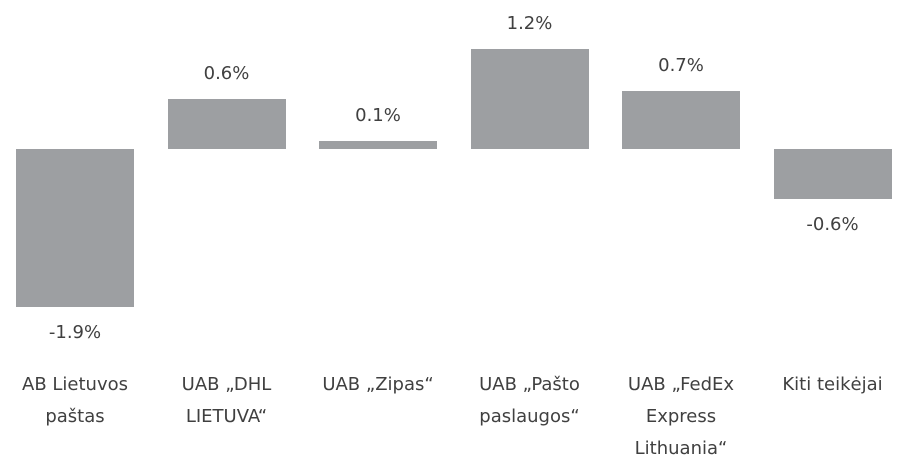 This screenshot has height=465, width=897. What do you see at coordinates (681, 66) in the screenshot?
I see `value-label: 0.7%` at bounding box center [681, 66].